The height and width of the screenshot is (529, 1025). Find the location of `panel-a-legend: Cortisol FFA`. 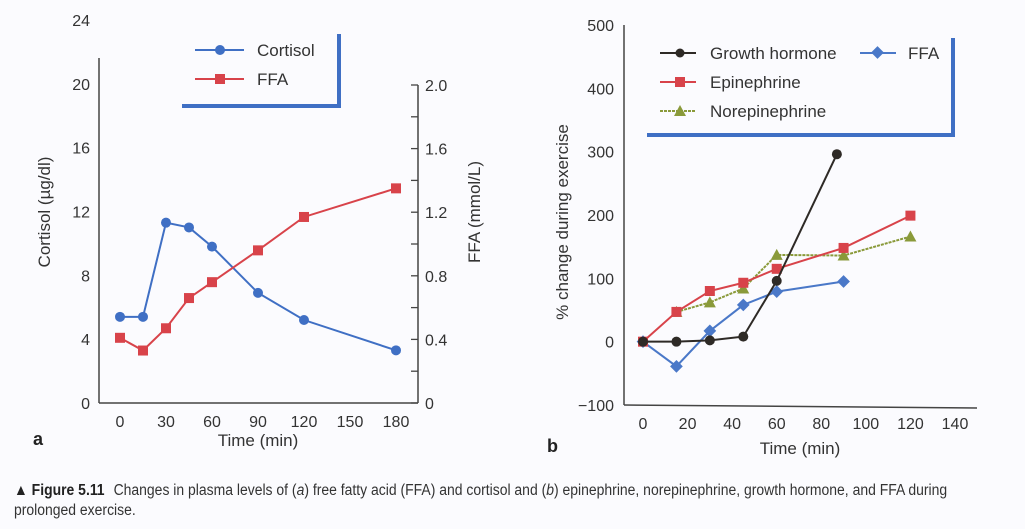

panel-a-legend: Cortisol FFA is located at coordinates (261, 71).